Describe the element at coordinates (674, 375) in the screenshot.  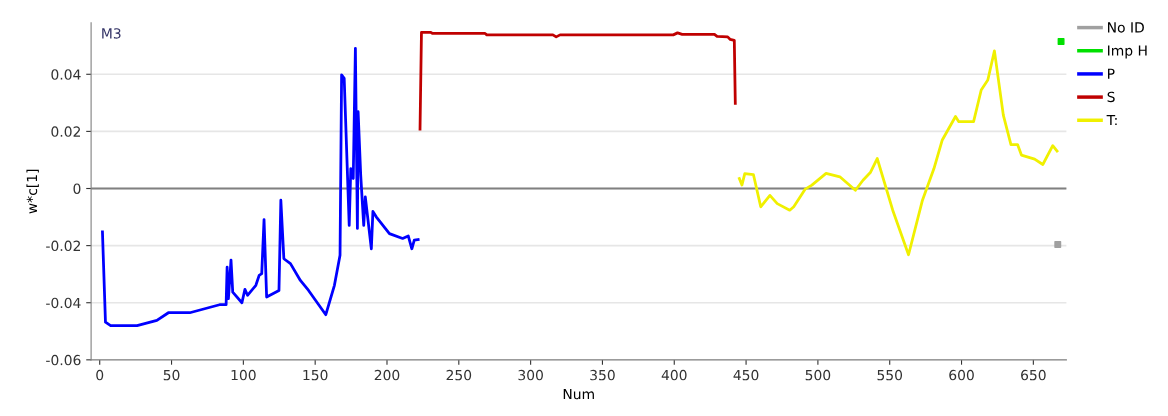
I see `x-tick-label: 400` at that location.